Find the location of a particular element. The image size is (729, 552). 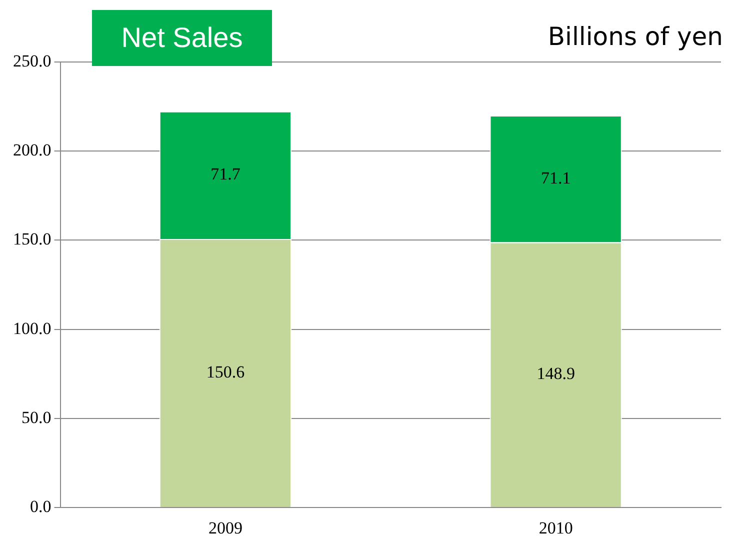

y-tick-label: 150.0 is located at coordinates (32, 239).